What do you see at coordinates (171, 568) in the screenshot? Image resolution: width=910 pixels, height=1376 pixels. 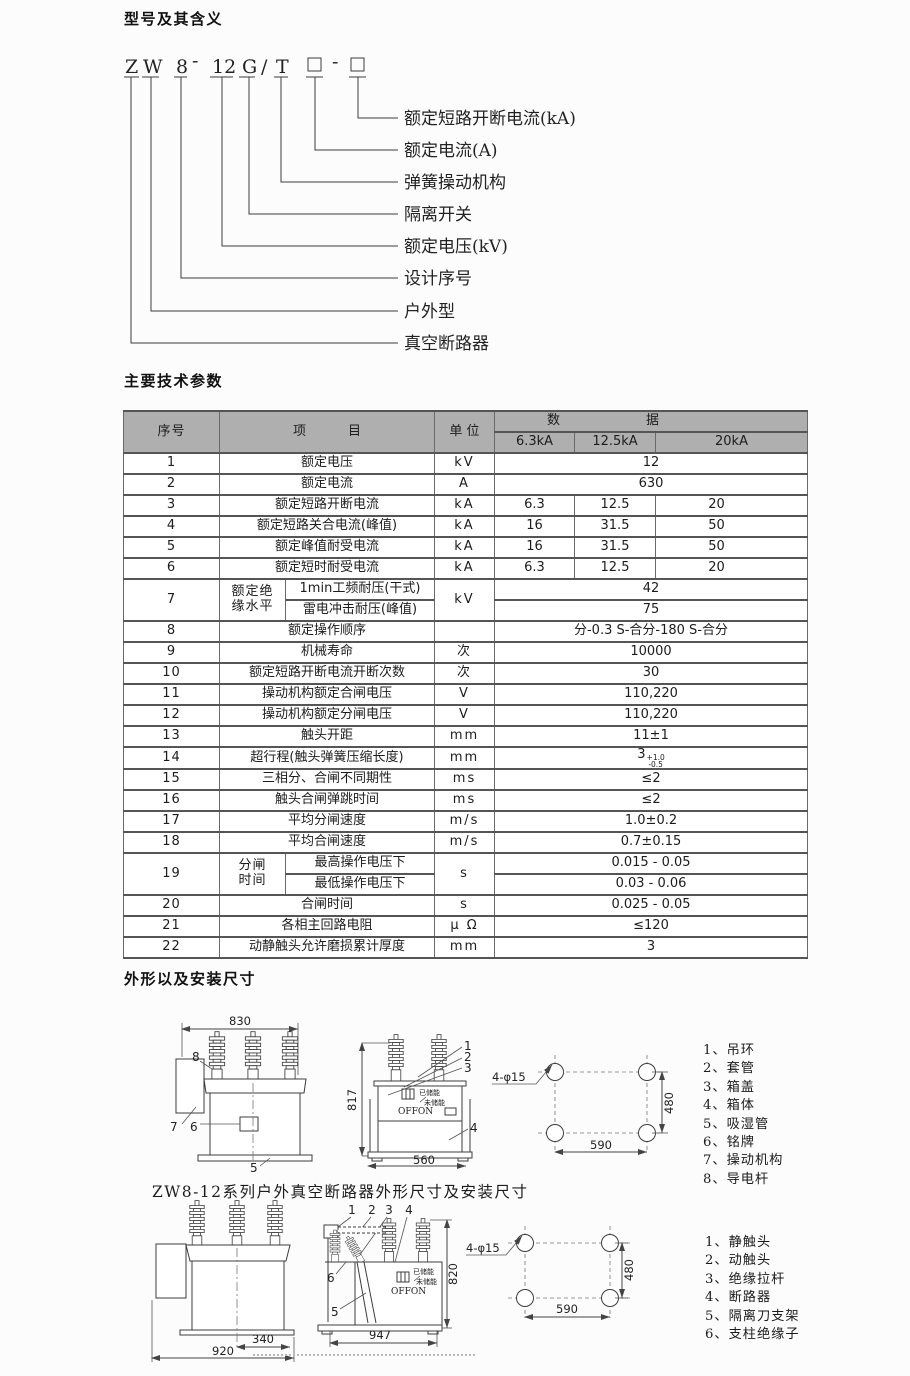 I see `cell-no: 6` at bounding box center [171, 568].